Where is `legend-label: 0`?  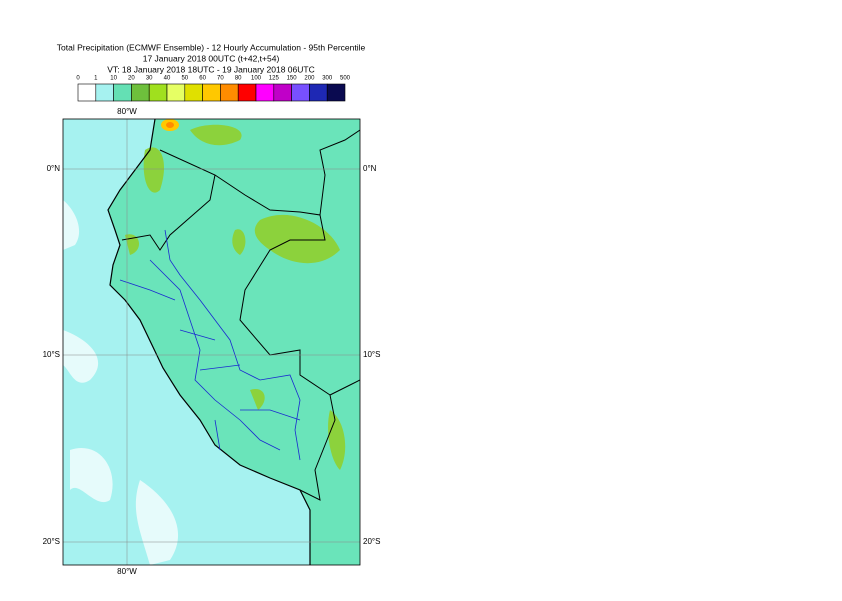
legend-label: 0 is located at coordinates (78, 79).